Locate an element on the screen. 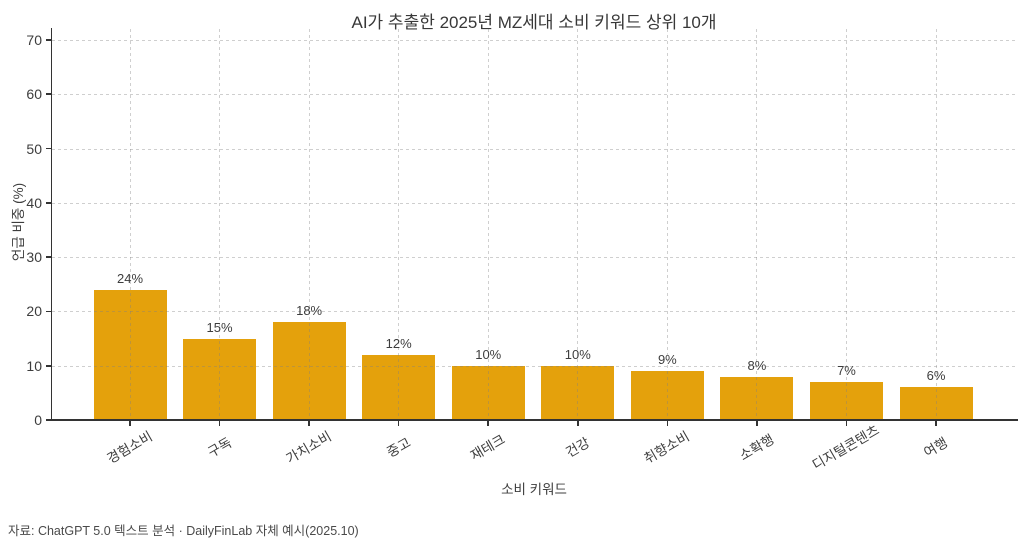 This screenshot has width=1024, height=547. y-tick-label: 20 is located at coordinates (34, 311).